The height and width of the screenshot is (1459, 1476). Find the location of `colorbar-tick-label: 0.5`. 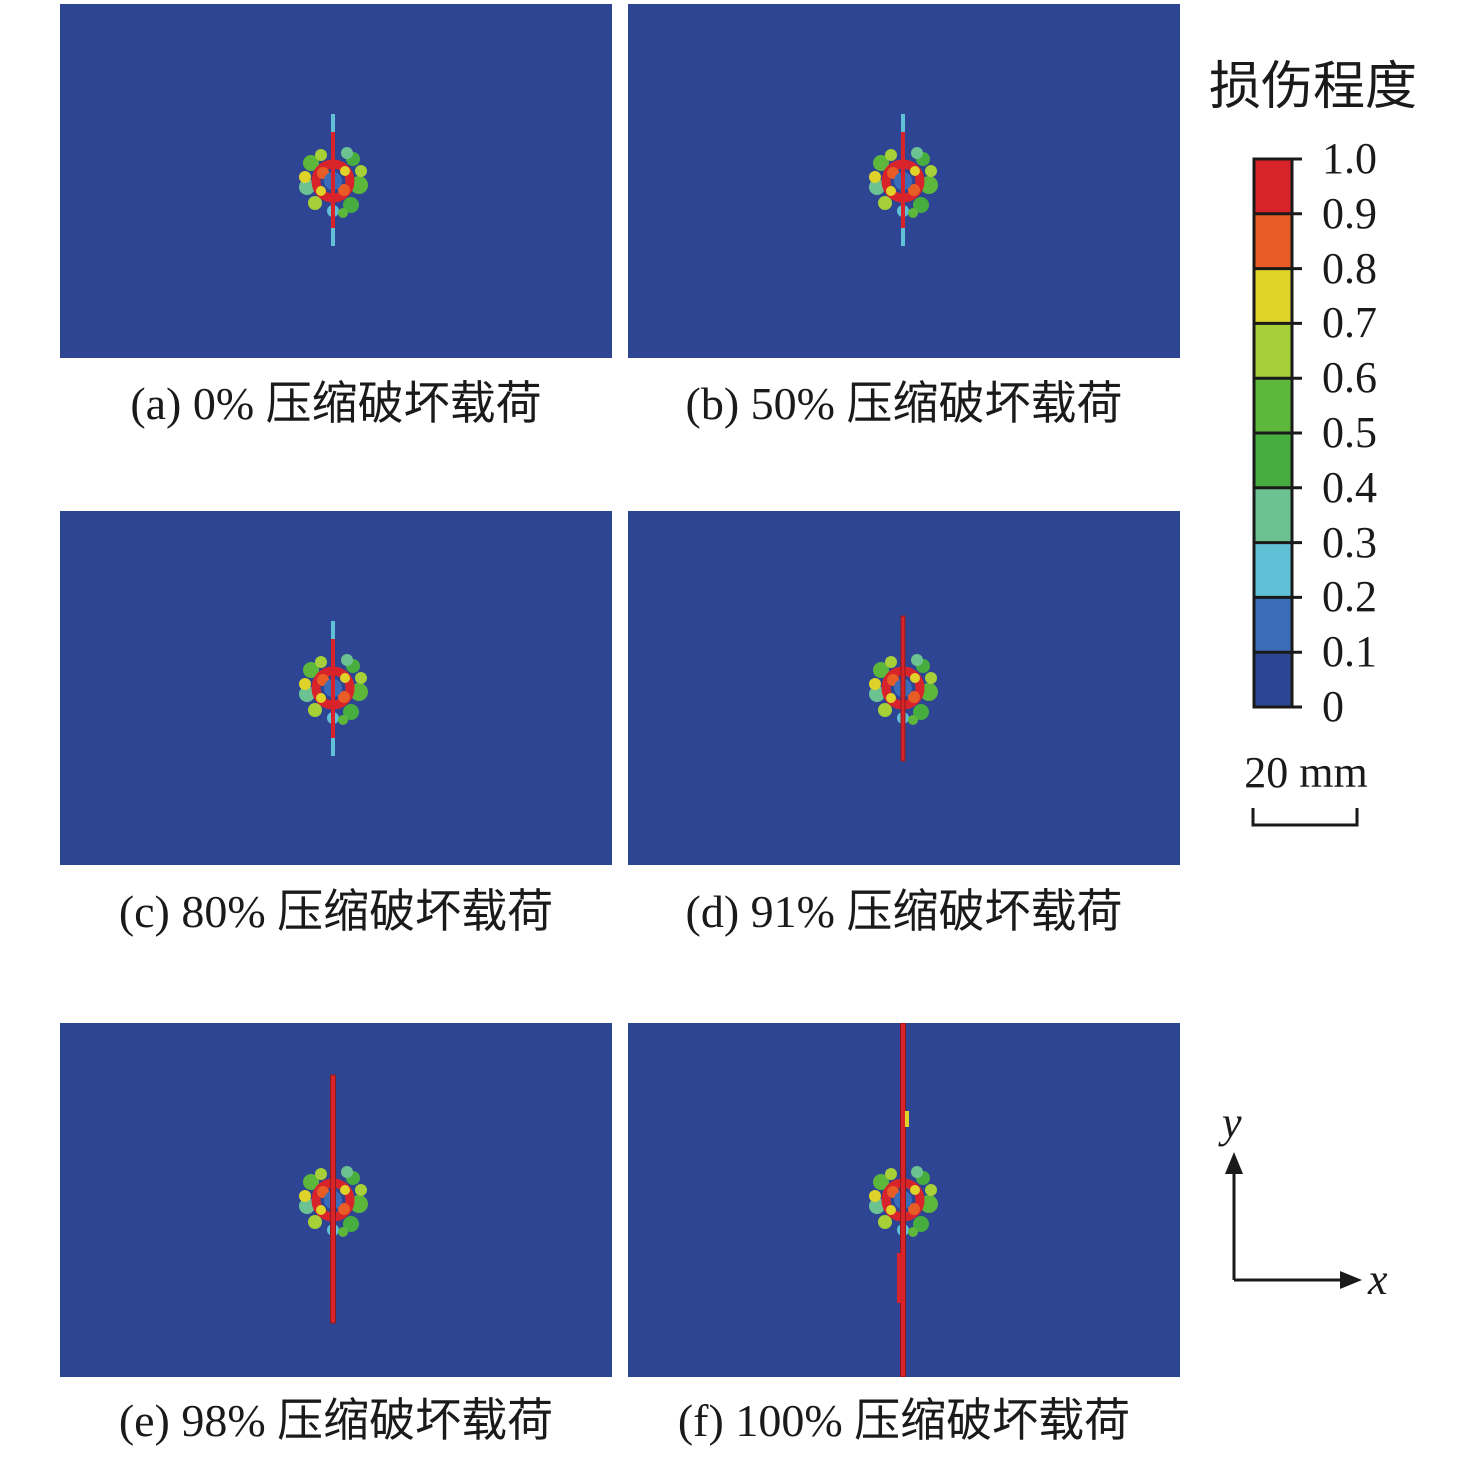

colorbar-tick-label: 0.5 is located at coordinates (1349, 432).